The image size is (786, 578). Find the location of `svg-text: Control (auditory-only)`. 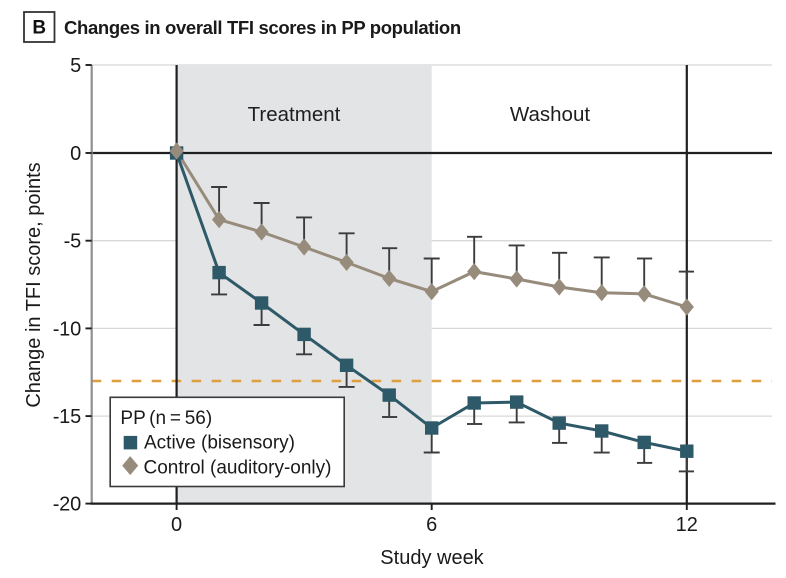

svg-text: Control (auditory-only) is located at coordinates (238, 467).